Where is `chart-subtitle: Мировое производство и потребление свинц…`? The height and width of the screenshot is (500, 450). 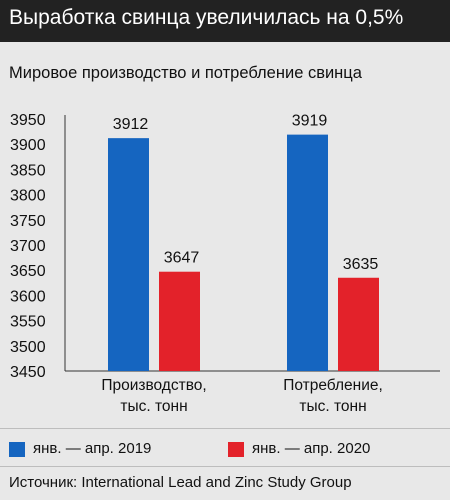
chart-subtitle: Мировое производство и потребление свинц… is located at coordinates (185, 73).